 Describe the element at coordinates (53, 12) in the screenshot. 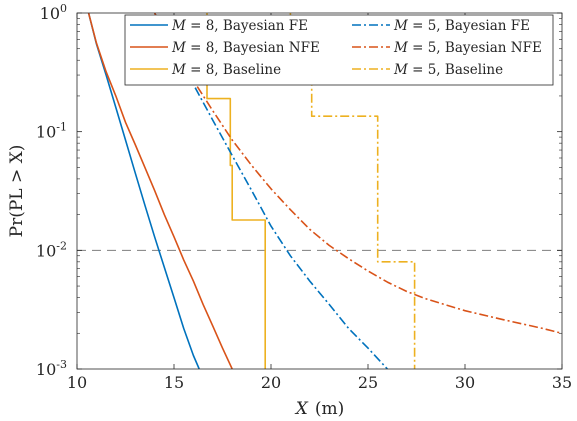

I see `y-tick-label: 10⁰` at that location.